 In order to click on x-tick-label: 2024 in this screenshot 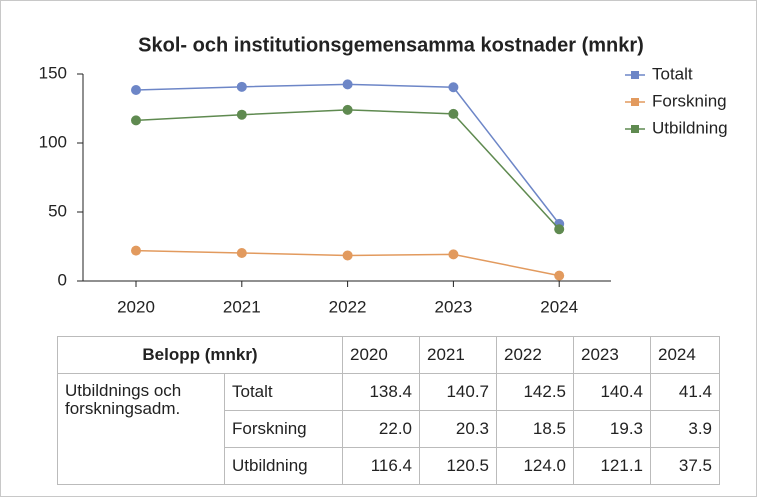, I will do `click(559, 306)`.